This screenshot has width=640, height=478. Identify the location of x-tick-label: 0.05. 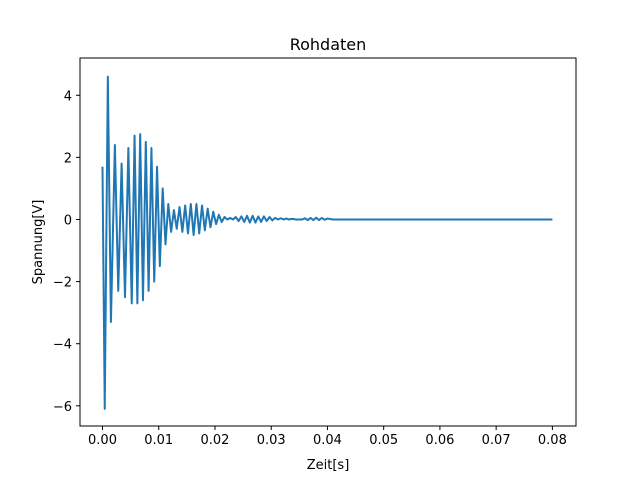
(383, 440).